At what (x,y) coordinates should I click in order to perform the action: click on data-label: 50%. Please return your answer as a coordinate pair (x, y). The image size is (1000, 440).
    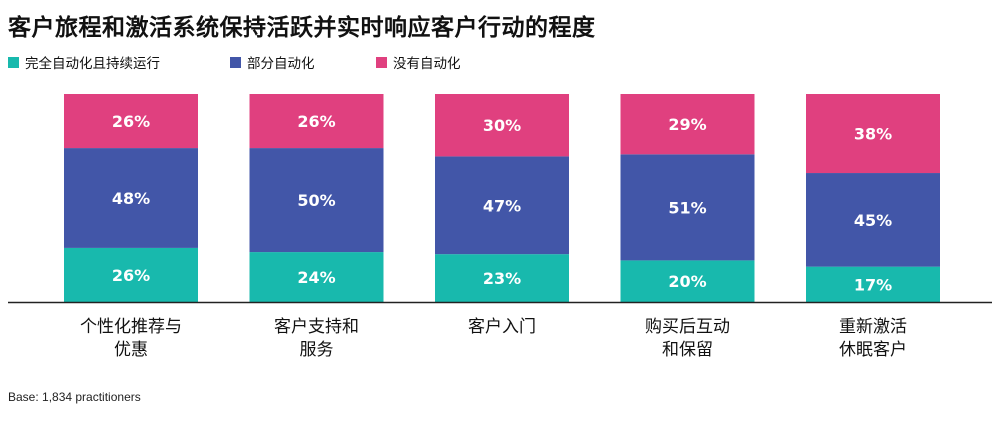
    Looking at the image, I should click on (316, 200).